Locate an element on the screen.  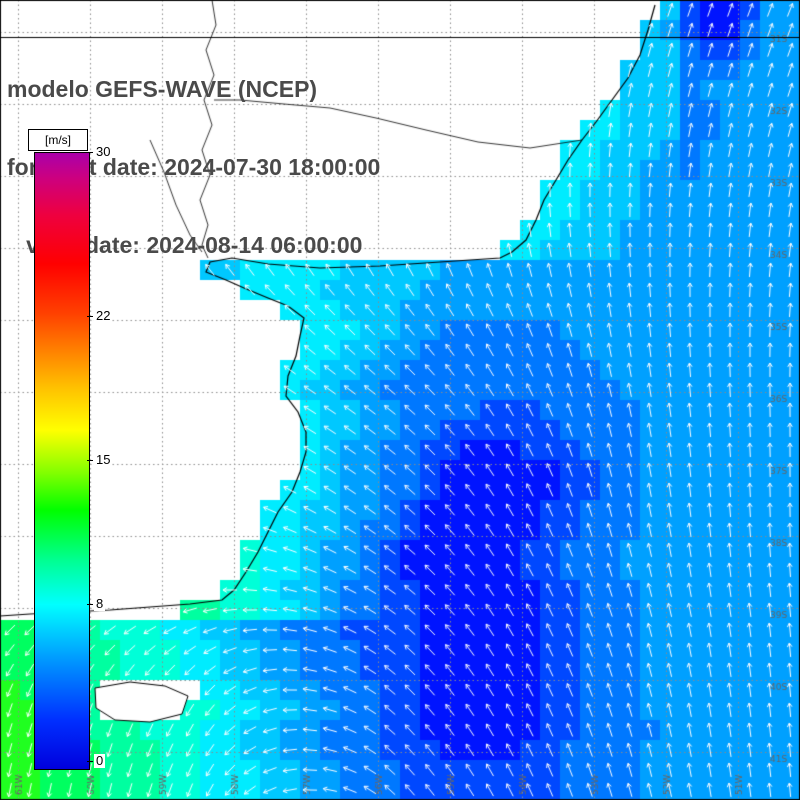
model-title: modelo GEFS-WAVE (NCEP) is located at coordinates (162, 89).